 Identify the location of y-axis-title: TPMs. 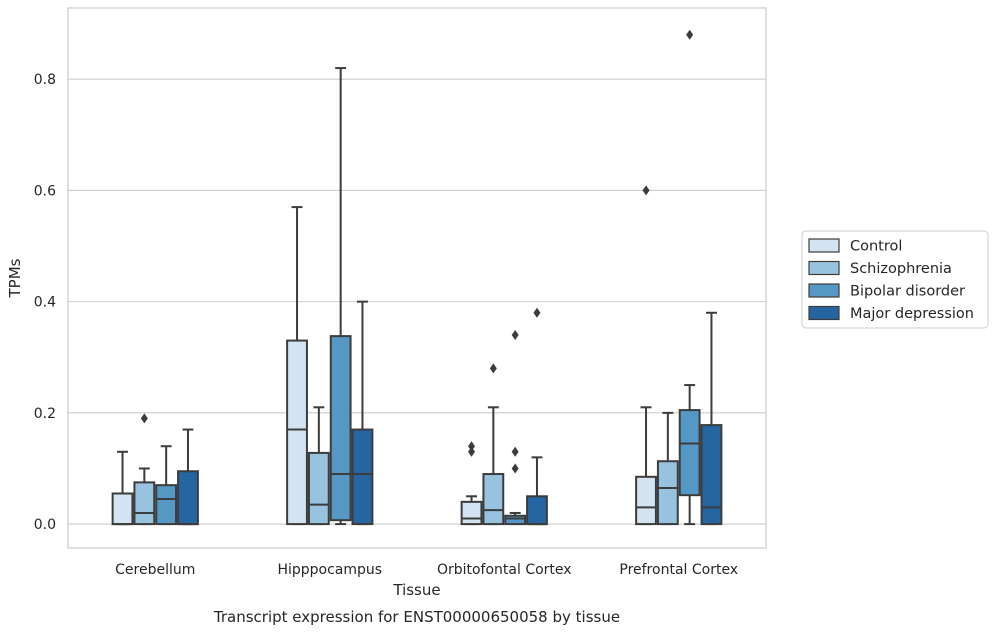
(15, 278).